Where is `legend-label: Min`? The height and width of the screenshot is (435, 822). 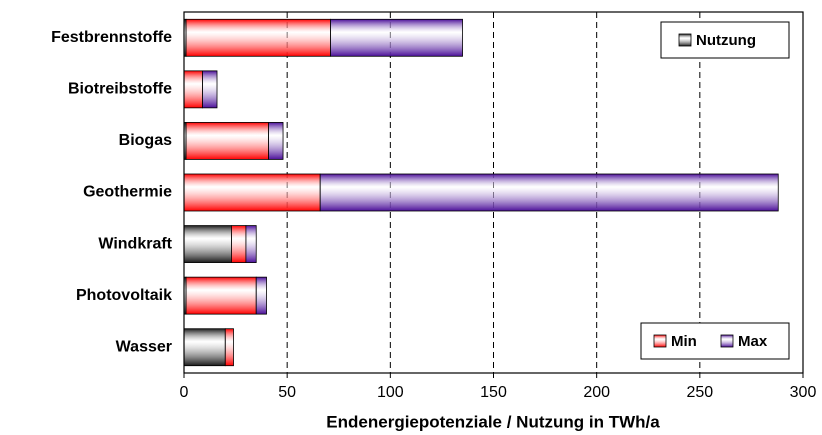 legend-label: Min is located at coordinates (684, 341).